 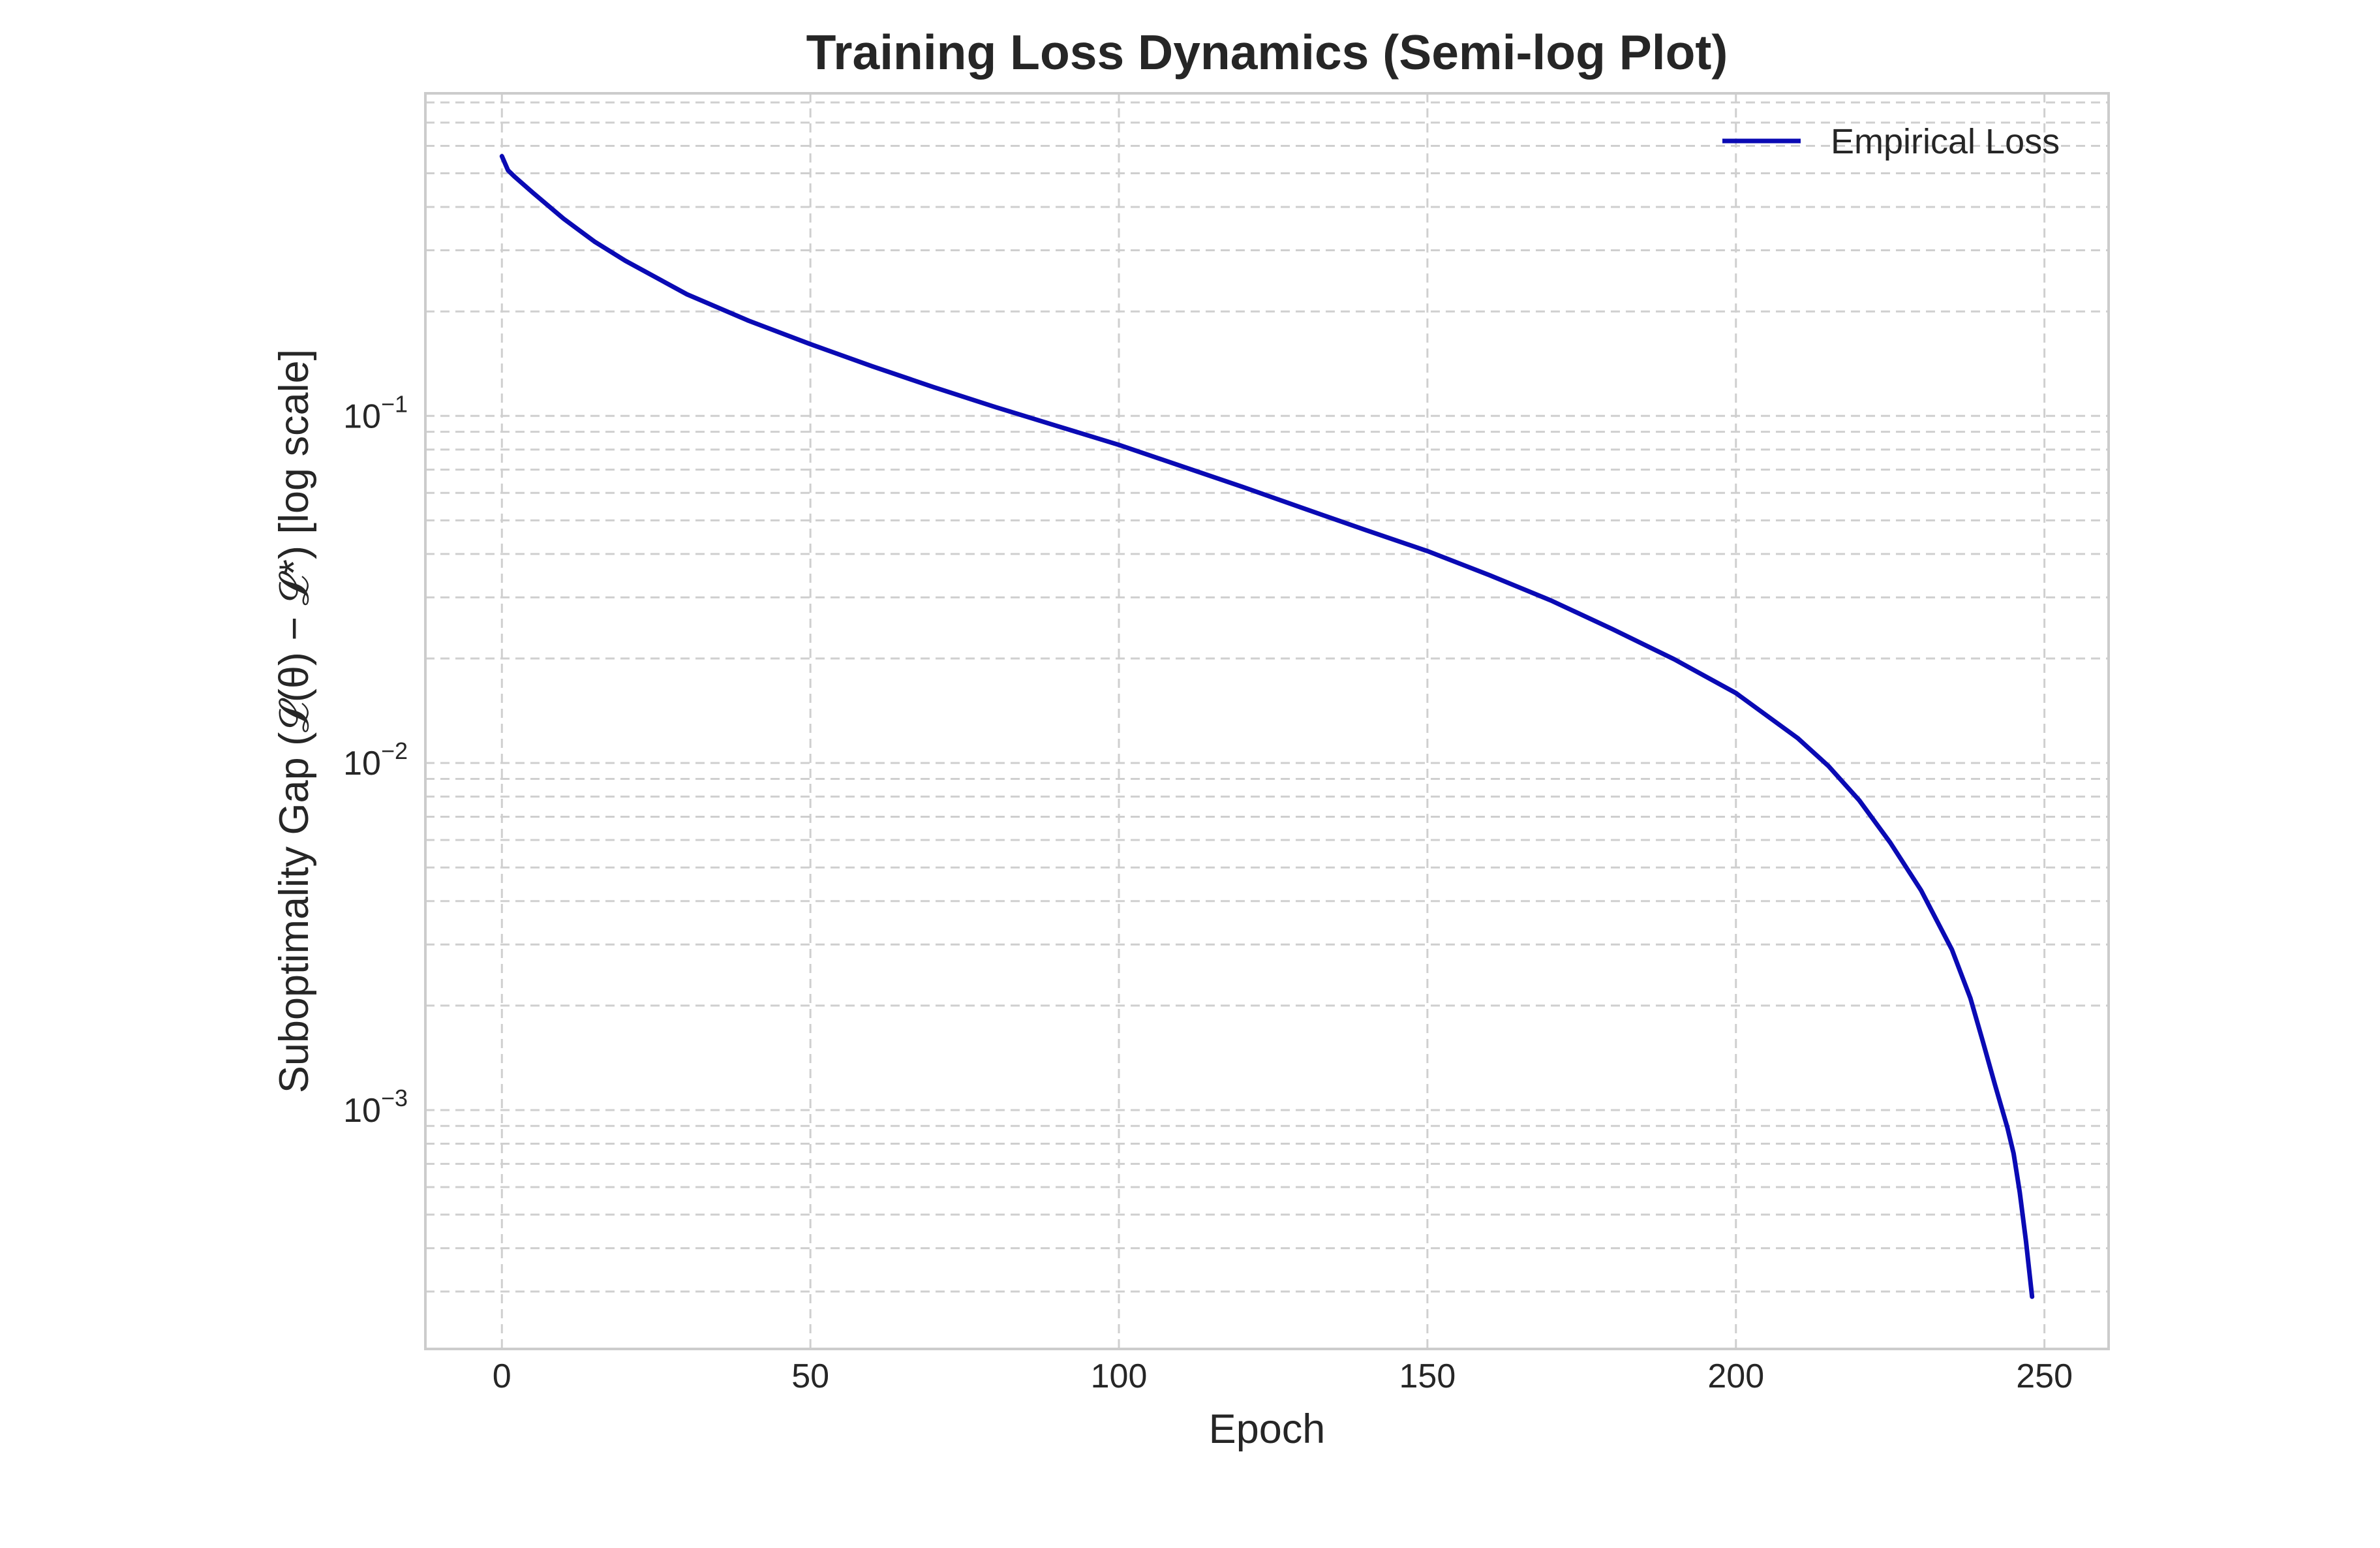 I want to click on x-tick-labels: 0 50 100 150 200 250, so click(x=1283, y=1376).